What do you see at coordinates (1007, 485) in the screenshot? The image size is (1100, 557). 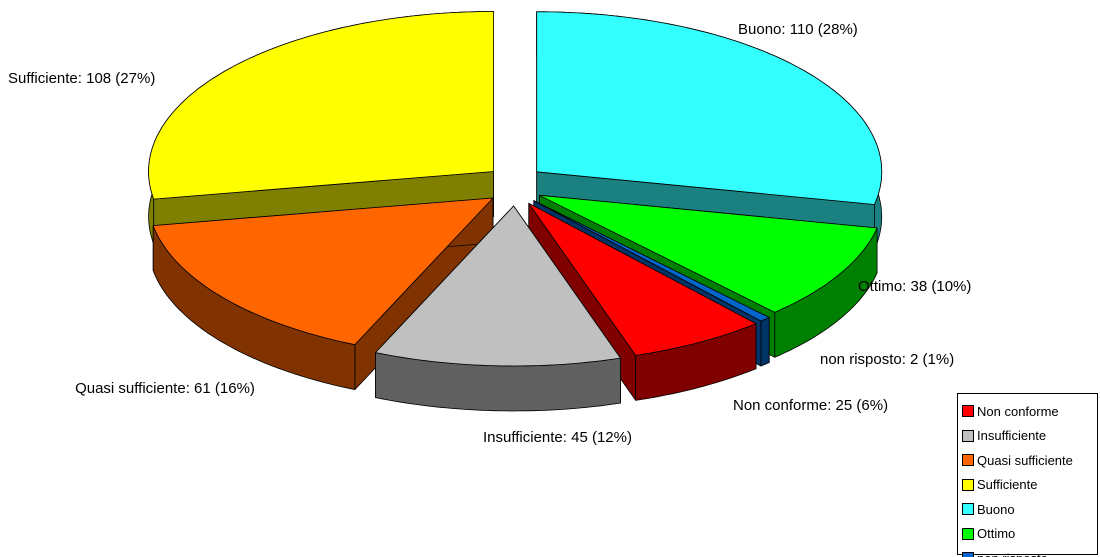 I see `legend-label: Sufficiente` at bounding box center [1007, 485].